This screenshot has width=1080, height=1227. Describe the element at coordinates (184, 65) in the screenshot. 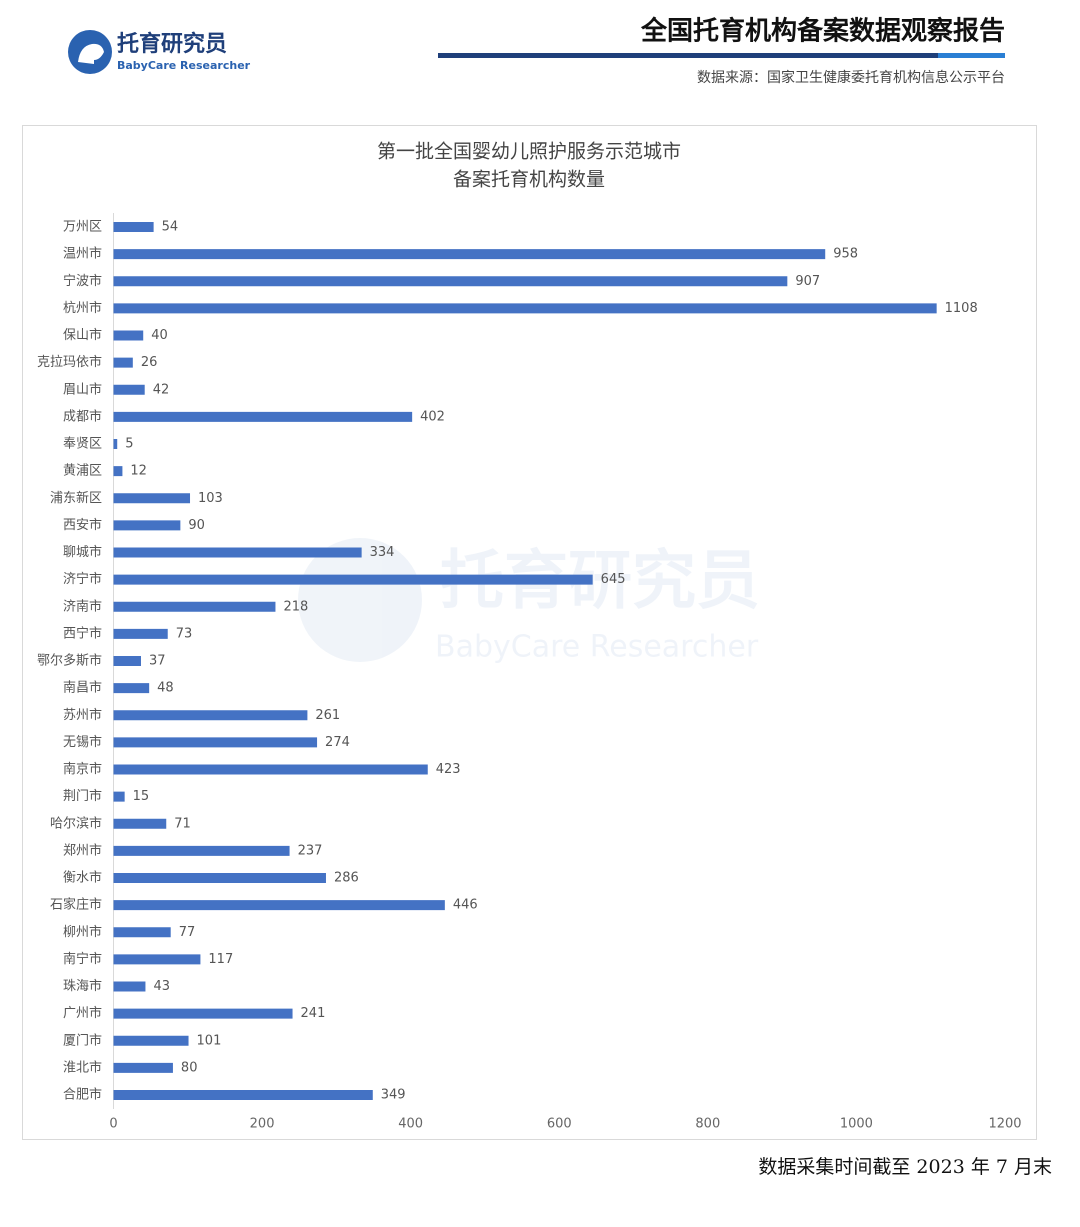

I see `logo-subtitle: BabyCare Researcher` at that location.